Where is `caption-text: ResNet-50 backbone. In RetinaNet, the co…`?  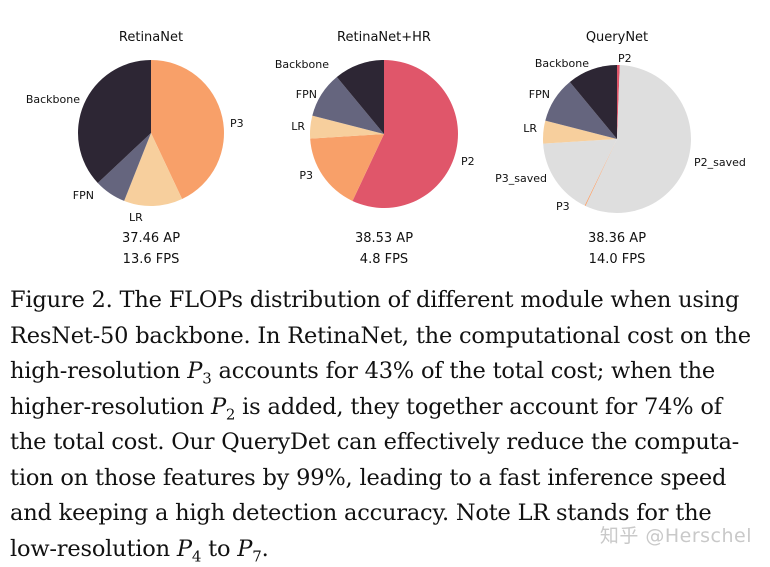
caption-text: ResNet-50 backbone. In RetinaNet, the co… is located at coordinates (380, 336).